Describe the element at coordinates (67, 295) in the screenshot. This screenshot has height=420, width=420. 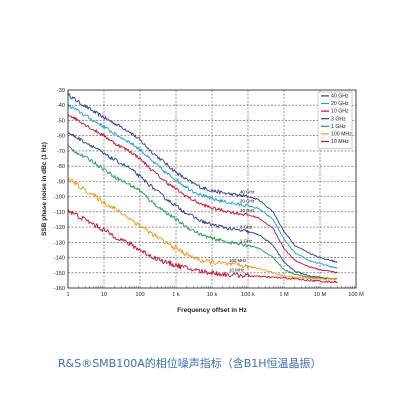
I see `x-tick-label: 1` at that location.